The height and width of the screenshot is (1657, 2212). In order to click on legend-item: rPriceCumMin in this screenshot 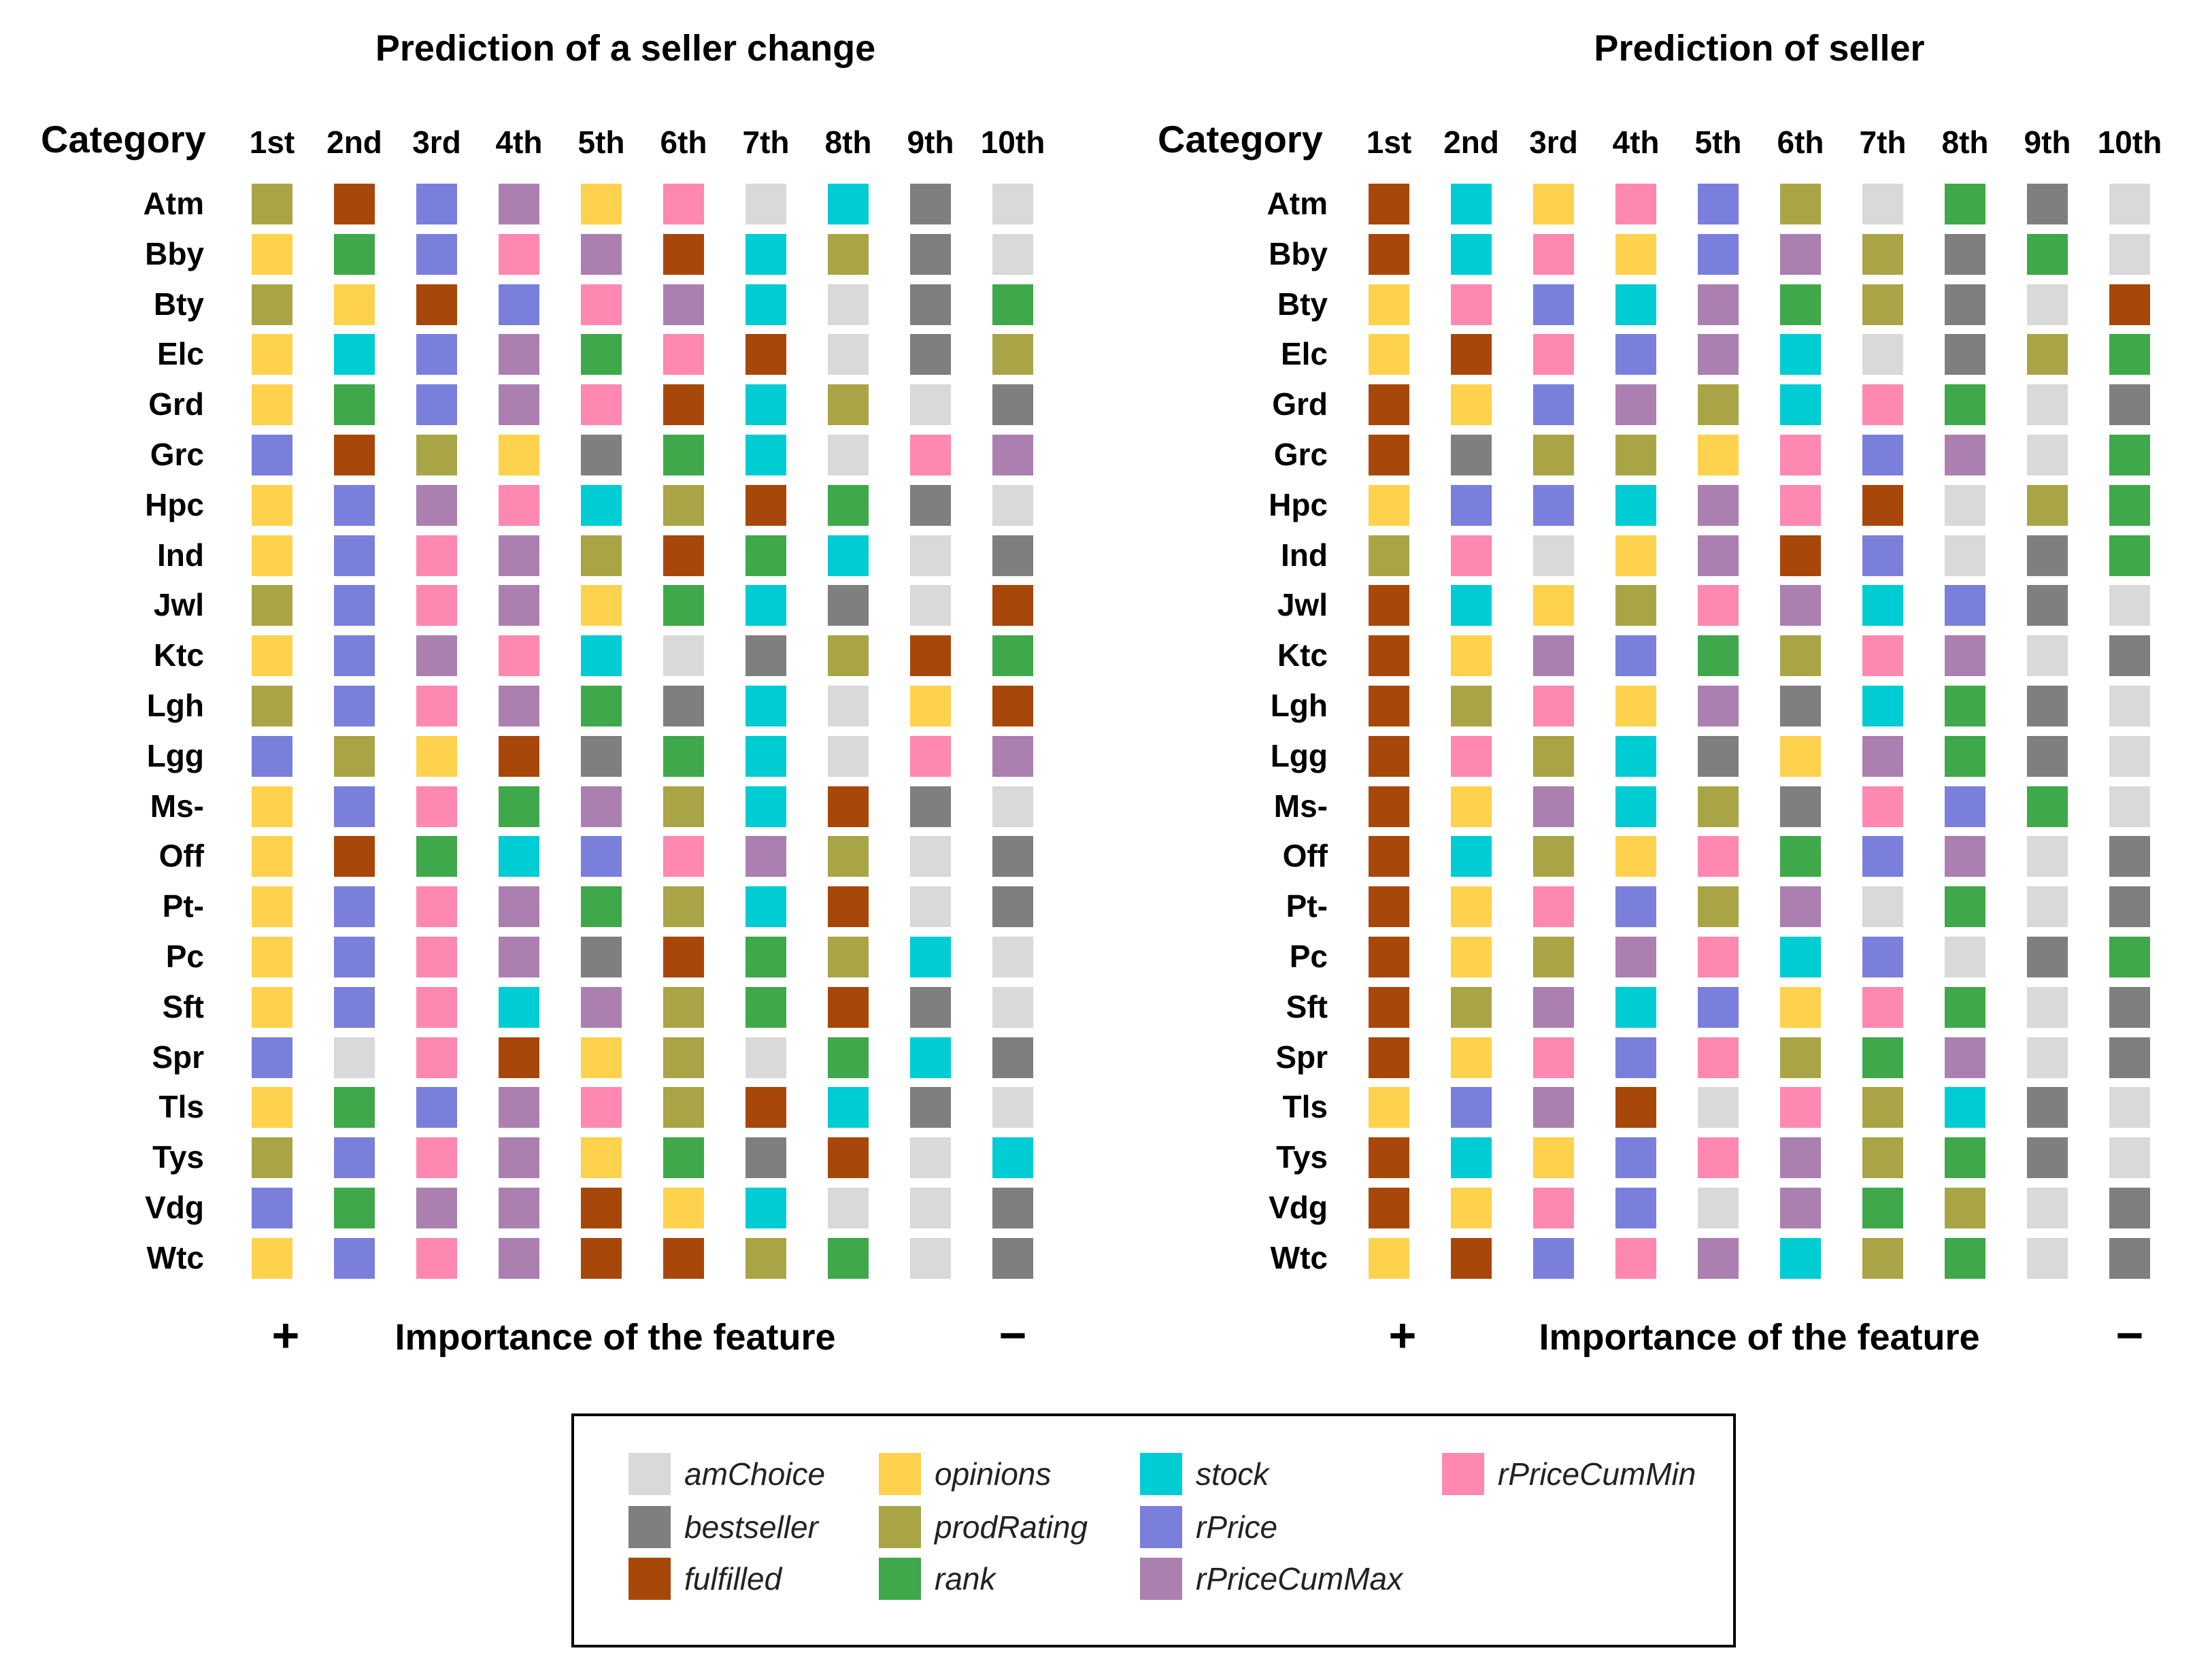, I will do `click(1569, 1474)`.